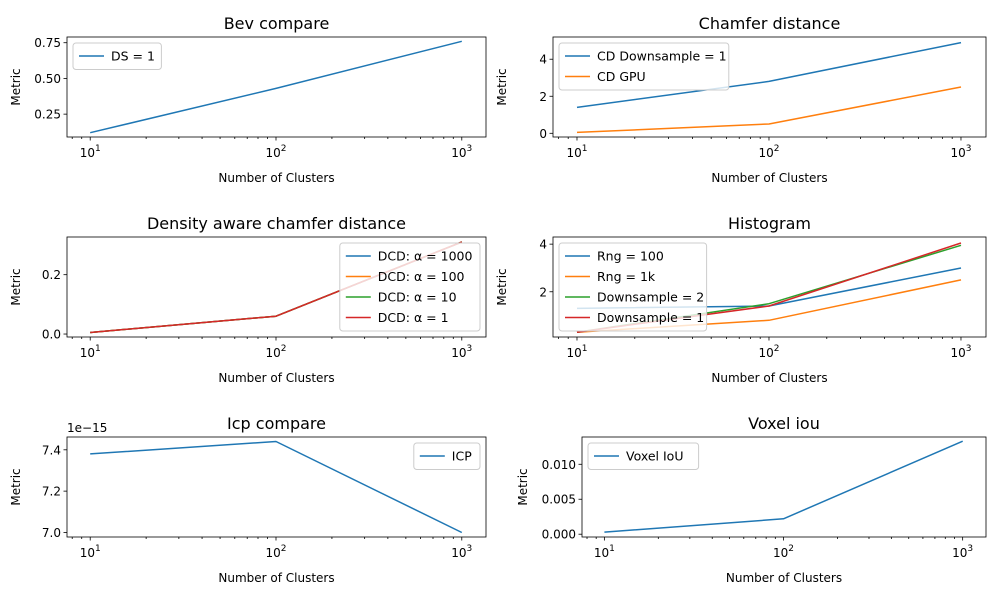  I want to click on legend-label: ICP, so click(462, 456).